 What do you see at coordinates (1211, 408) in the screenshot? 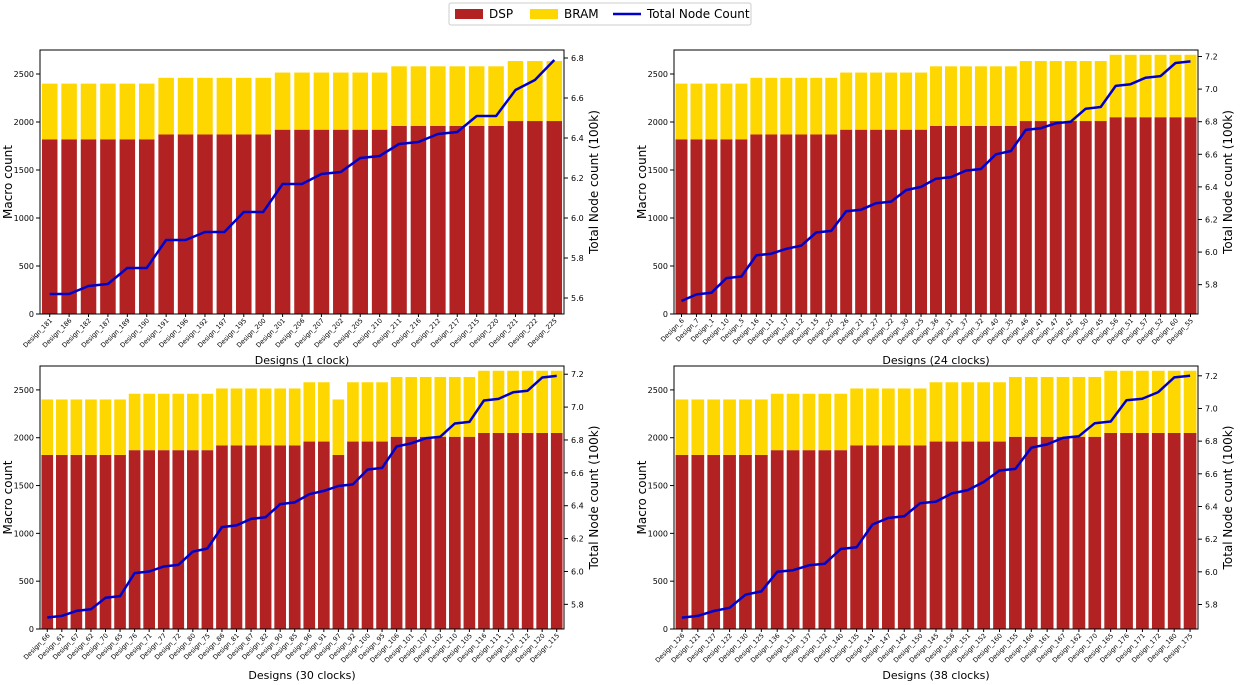
I see `y2-tick-label: 7.0` at bounding box center [1211, 408].